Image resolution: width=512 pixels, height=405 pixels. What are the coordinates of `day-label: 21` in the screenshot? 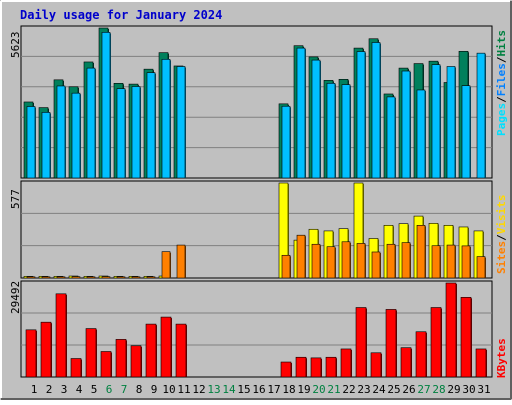 It's located at (333, 389).